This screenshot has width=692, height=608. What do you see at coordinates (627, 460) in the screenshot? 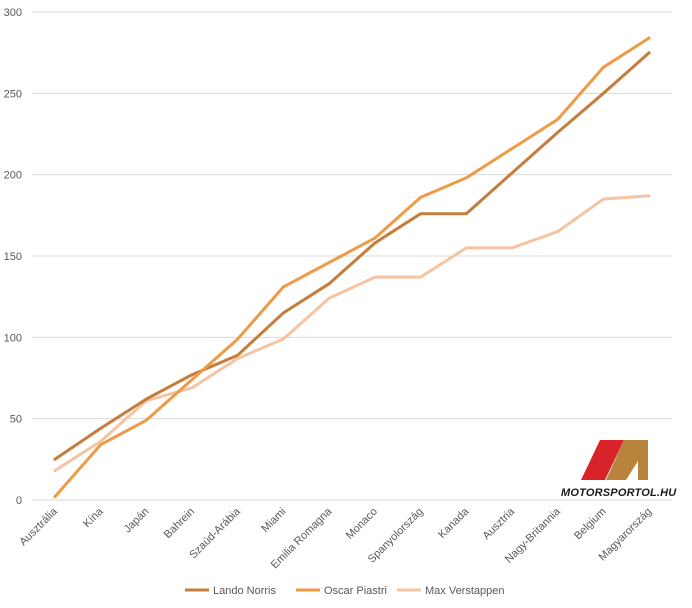
I see `logo-gold-mark` at bounding box center [627, 460].